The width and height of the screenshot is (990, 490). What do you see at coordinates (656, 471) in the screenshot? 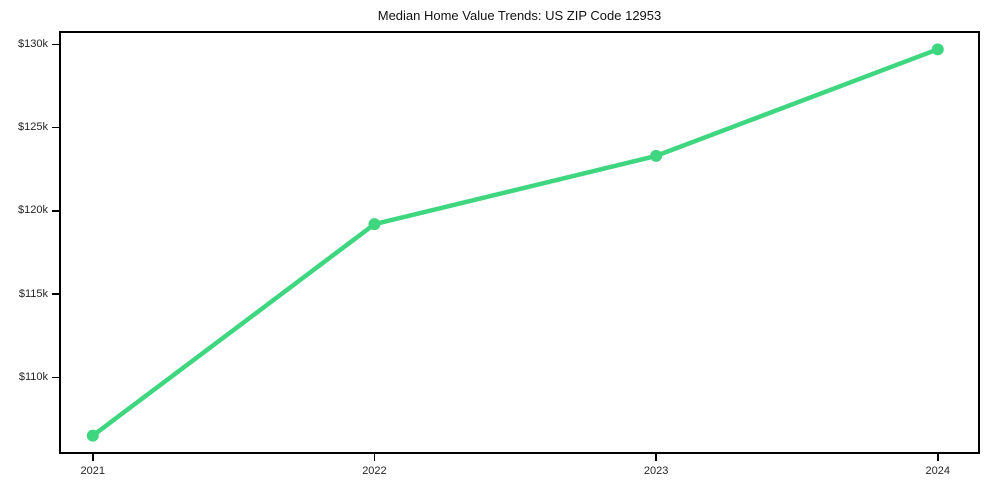
I see `x-axis-tick-label: 2023` at bounding box center [656, 471].